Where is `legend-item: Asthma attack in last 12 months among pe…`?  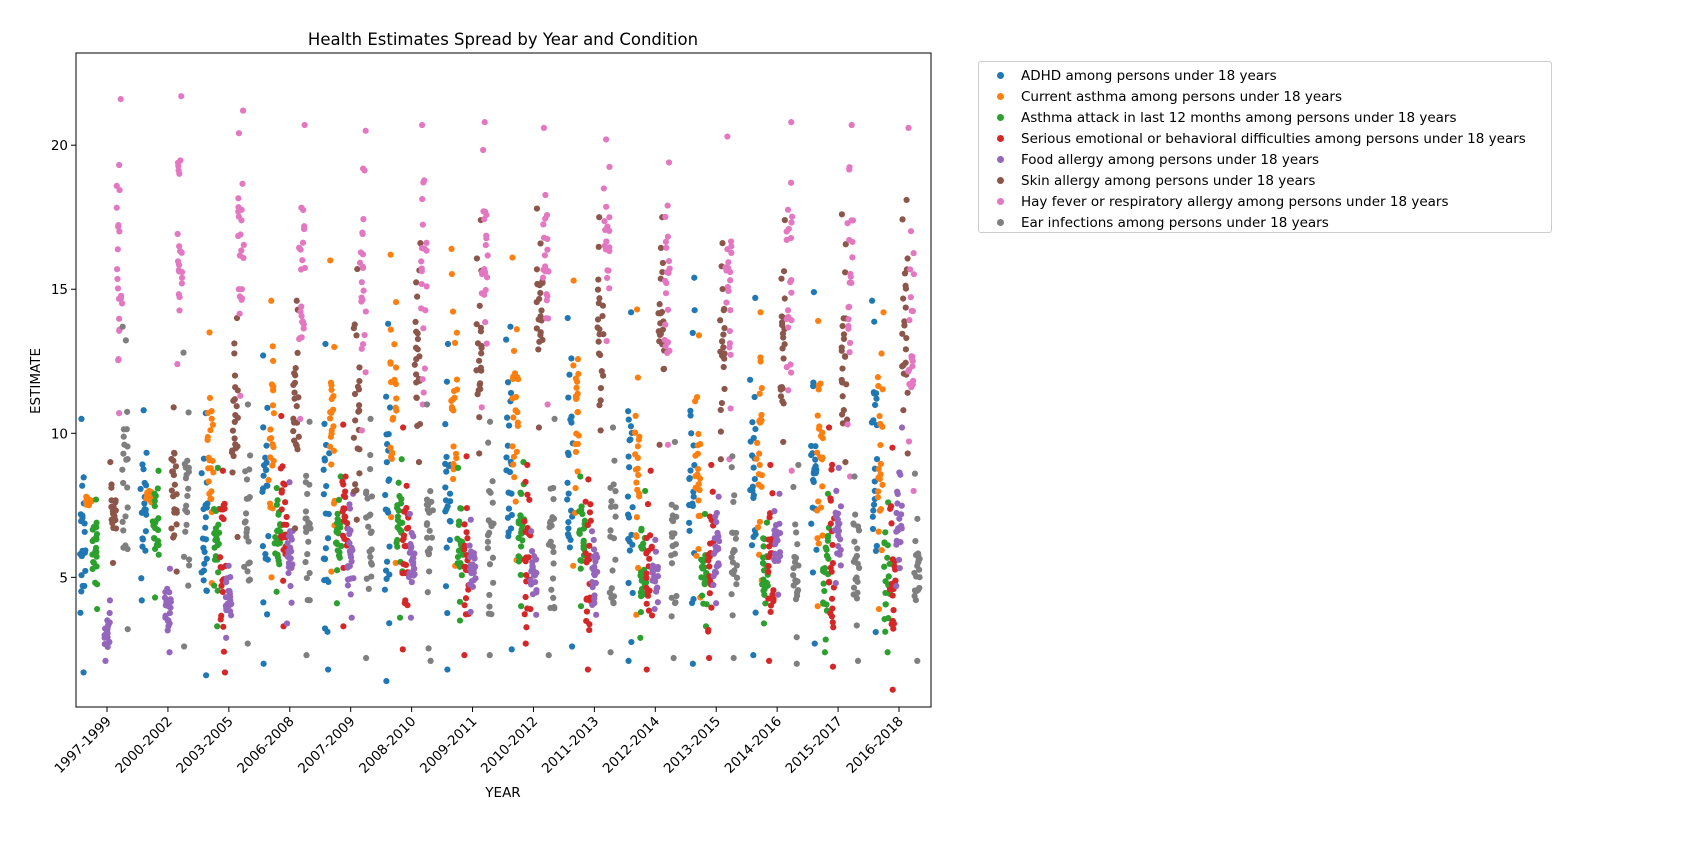
legend-item: Asthma attack in last 12 months among pe… is located at coordinates (1265, 117).